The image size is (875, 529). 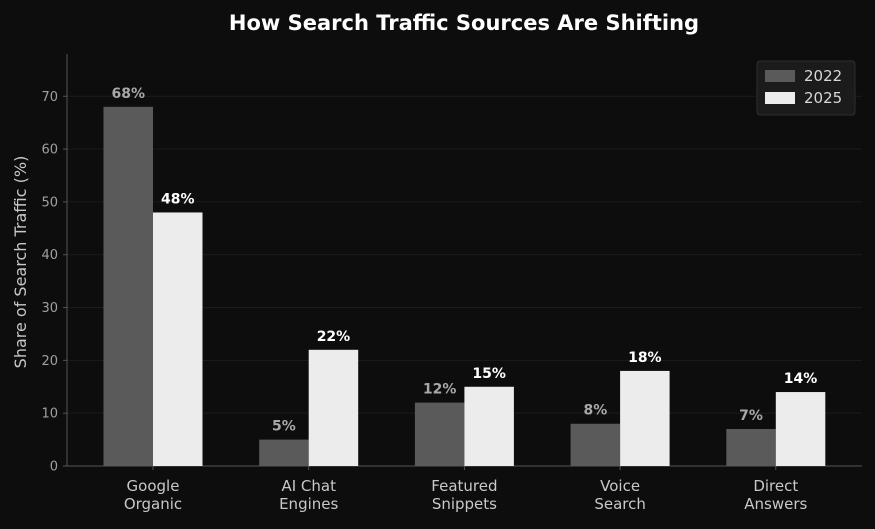 I want to click on data-label: 18%, so click(x=645, y=358).